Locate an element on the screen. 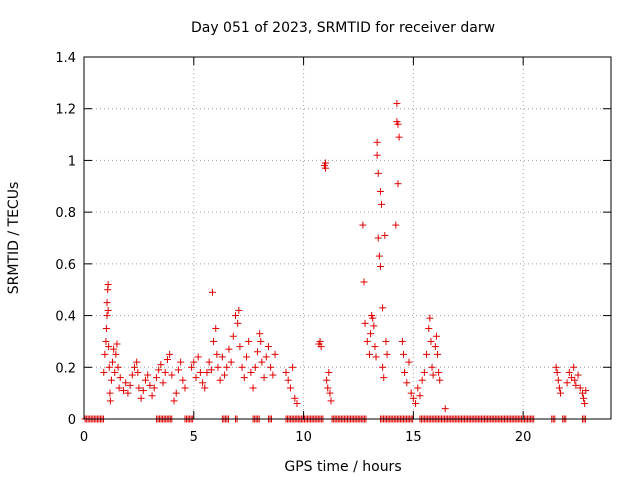 The image size is (640, 480). y-axis-label: SRMTID / TECUs is located at coordinates (14, 238).